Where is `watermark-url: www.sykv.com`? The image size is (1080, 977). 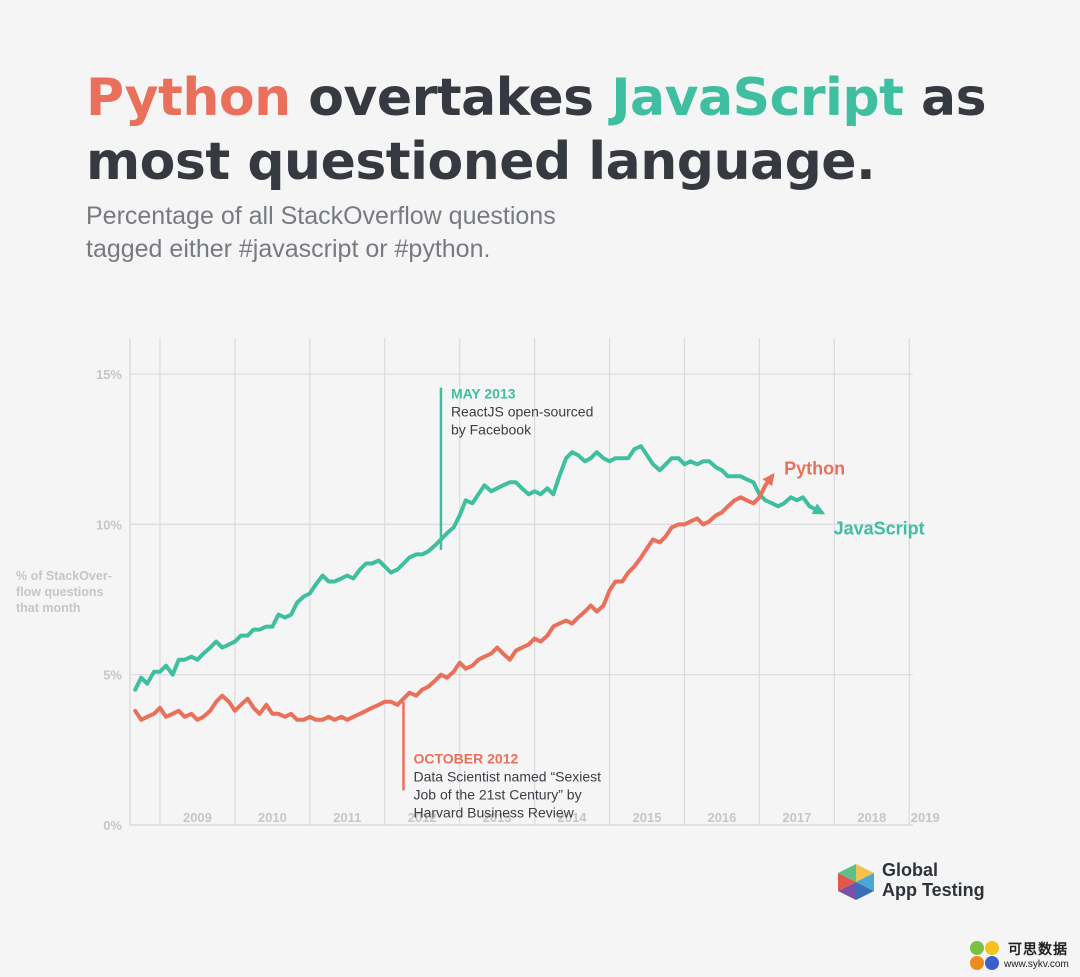 watermark-url: www.sykv.com is located at coordinates (1036, 964).